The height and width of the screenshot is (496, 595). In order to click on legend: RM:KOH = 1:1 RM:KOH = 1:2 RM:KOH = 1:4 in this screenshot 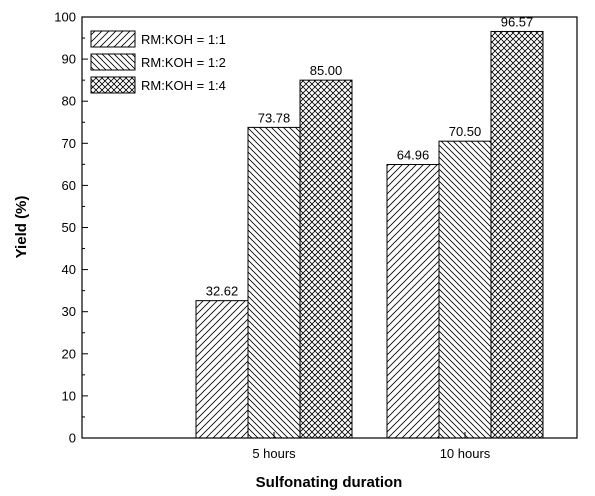, I will do `click(158, 62)`.